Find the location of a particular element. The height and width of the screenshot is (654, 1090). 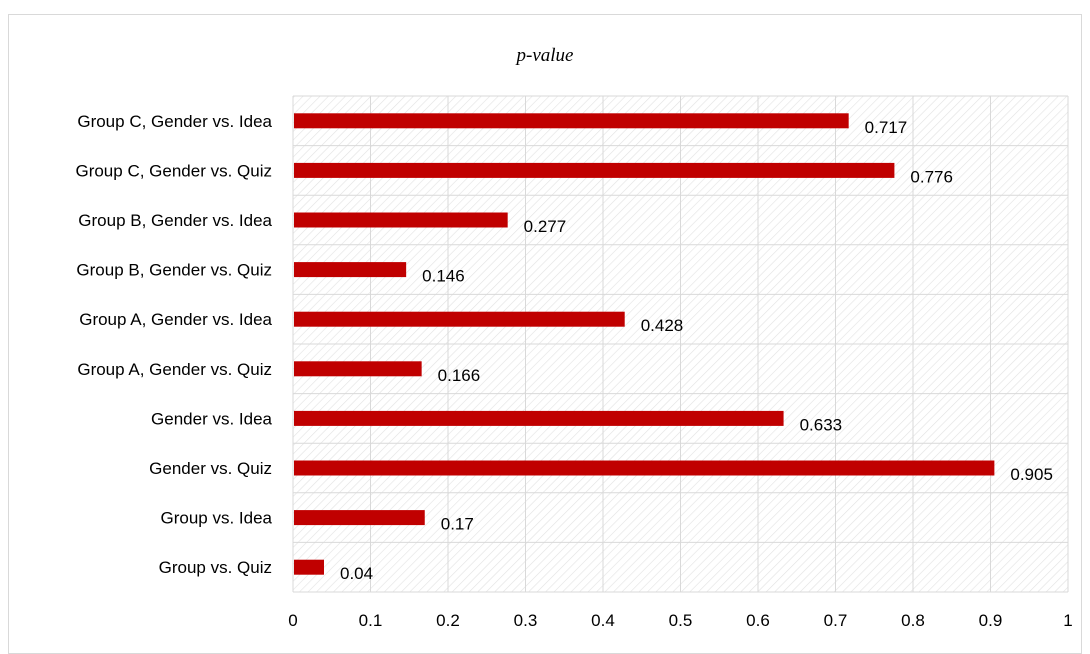

x-tick-label: 0.9 is located at coordinates (991, 620).